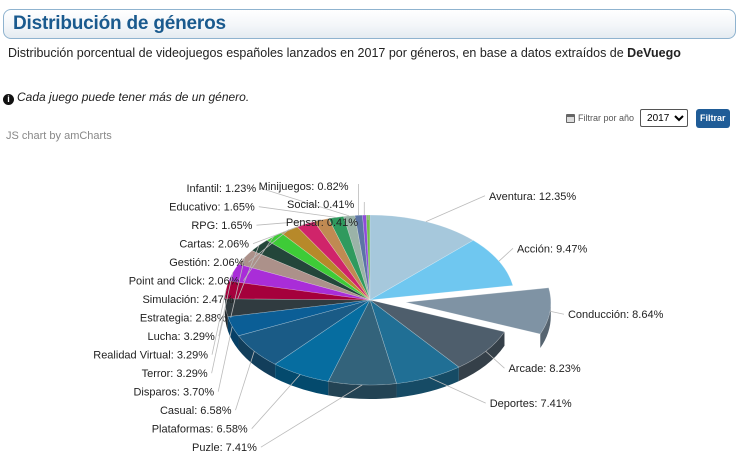 The width and height of the screenshot is (741, 458). I want to click on slice-label: Cartas: 2.06%, so click(214, 245).